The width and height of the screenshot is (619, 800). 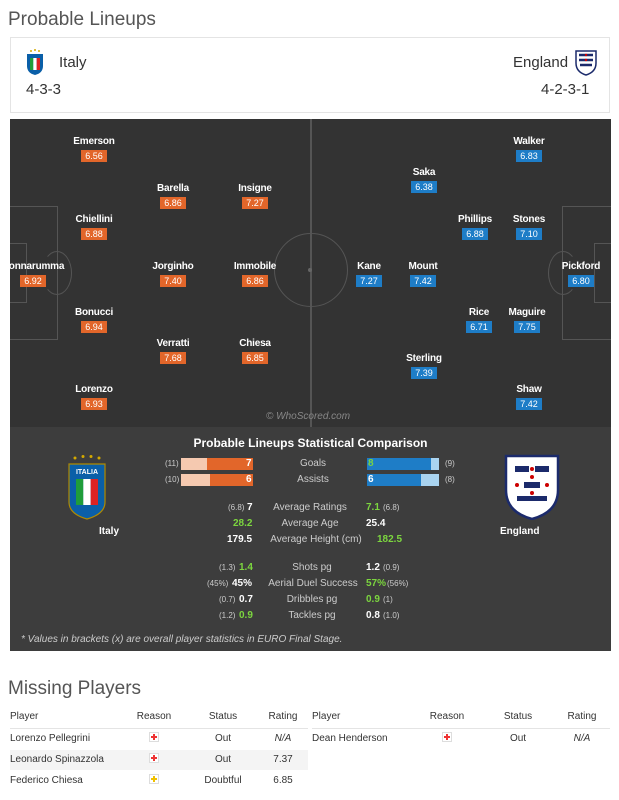 I want to click on table-row: Dean Henderson Out N/A, so click(x=461, y=739).